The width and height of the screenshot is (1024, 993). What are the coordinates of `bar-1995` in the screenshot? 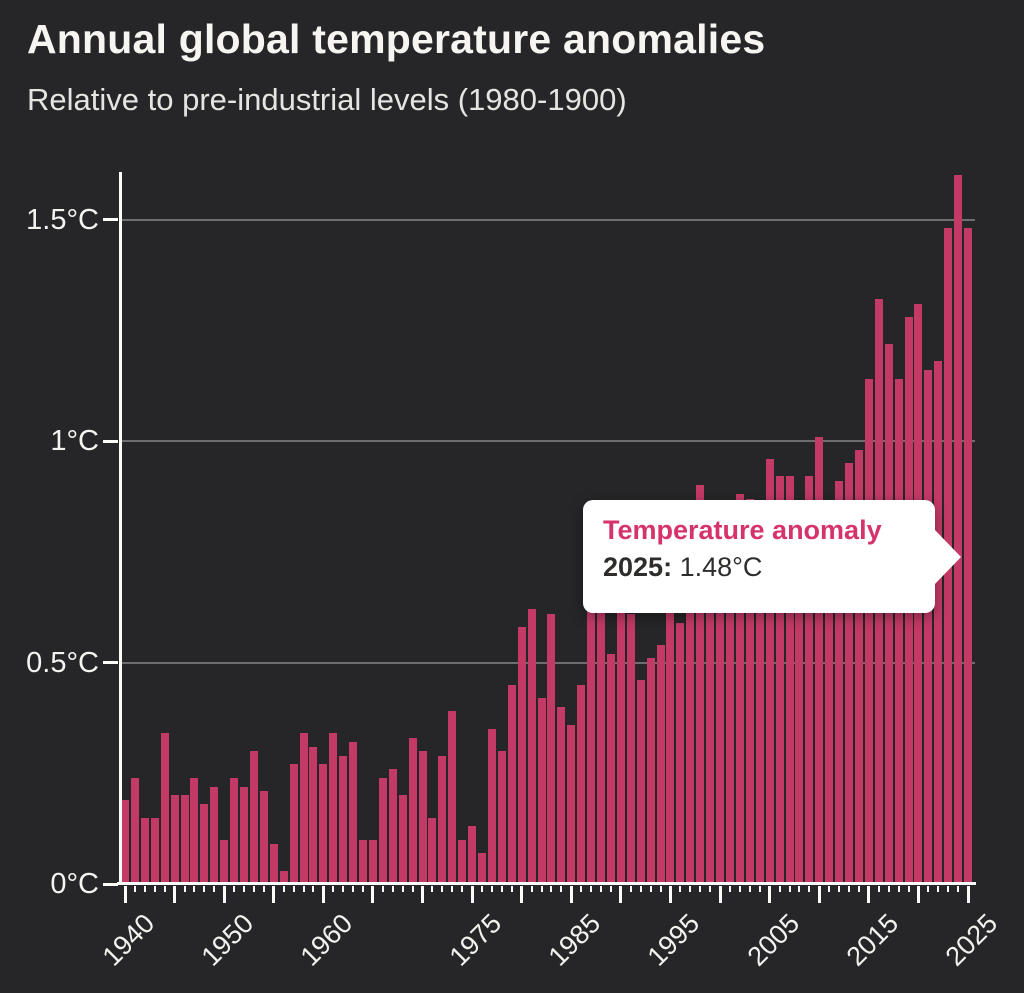 It's located at (670, 738).